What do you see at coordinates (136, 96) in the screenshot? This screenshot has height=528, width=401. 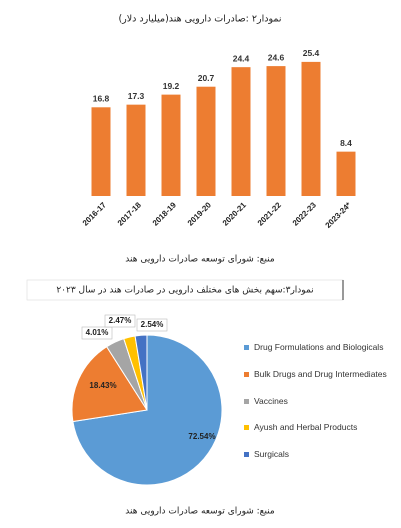 I see `data-label: 17.3` at bounding box center [136, 96].